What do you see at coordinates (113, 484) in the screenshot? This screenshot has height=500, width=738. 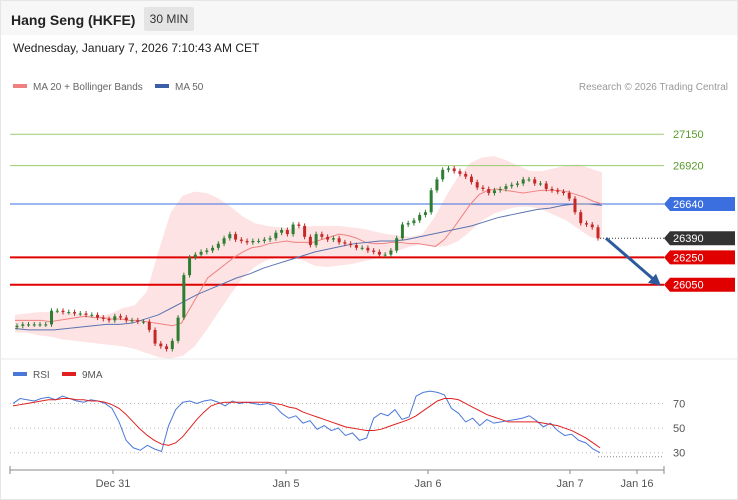 I see `x-tick-label-0: Dec 31` at bounding box center [113, 484].